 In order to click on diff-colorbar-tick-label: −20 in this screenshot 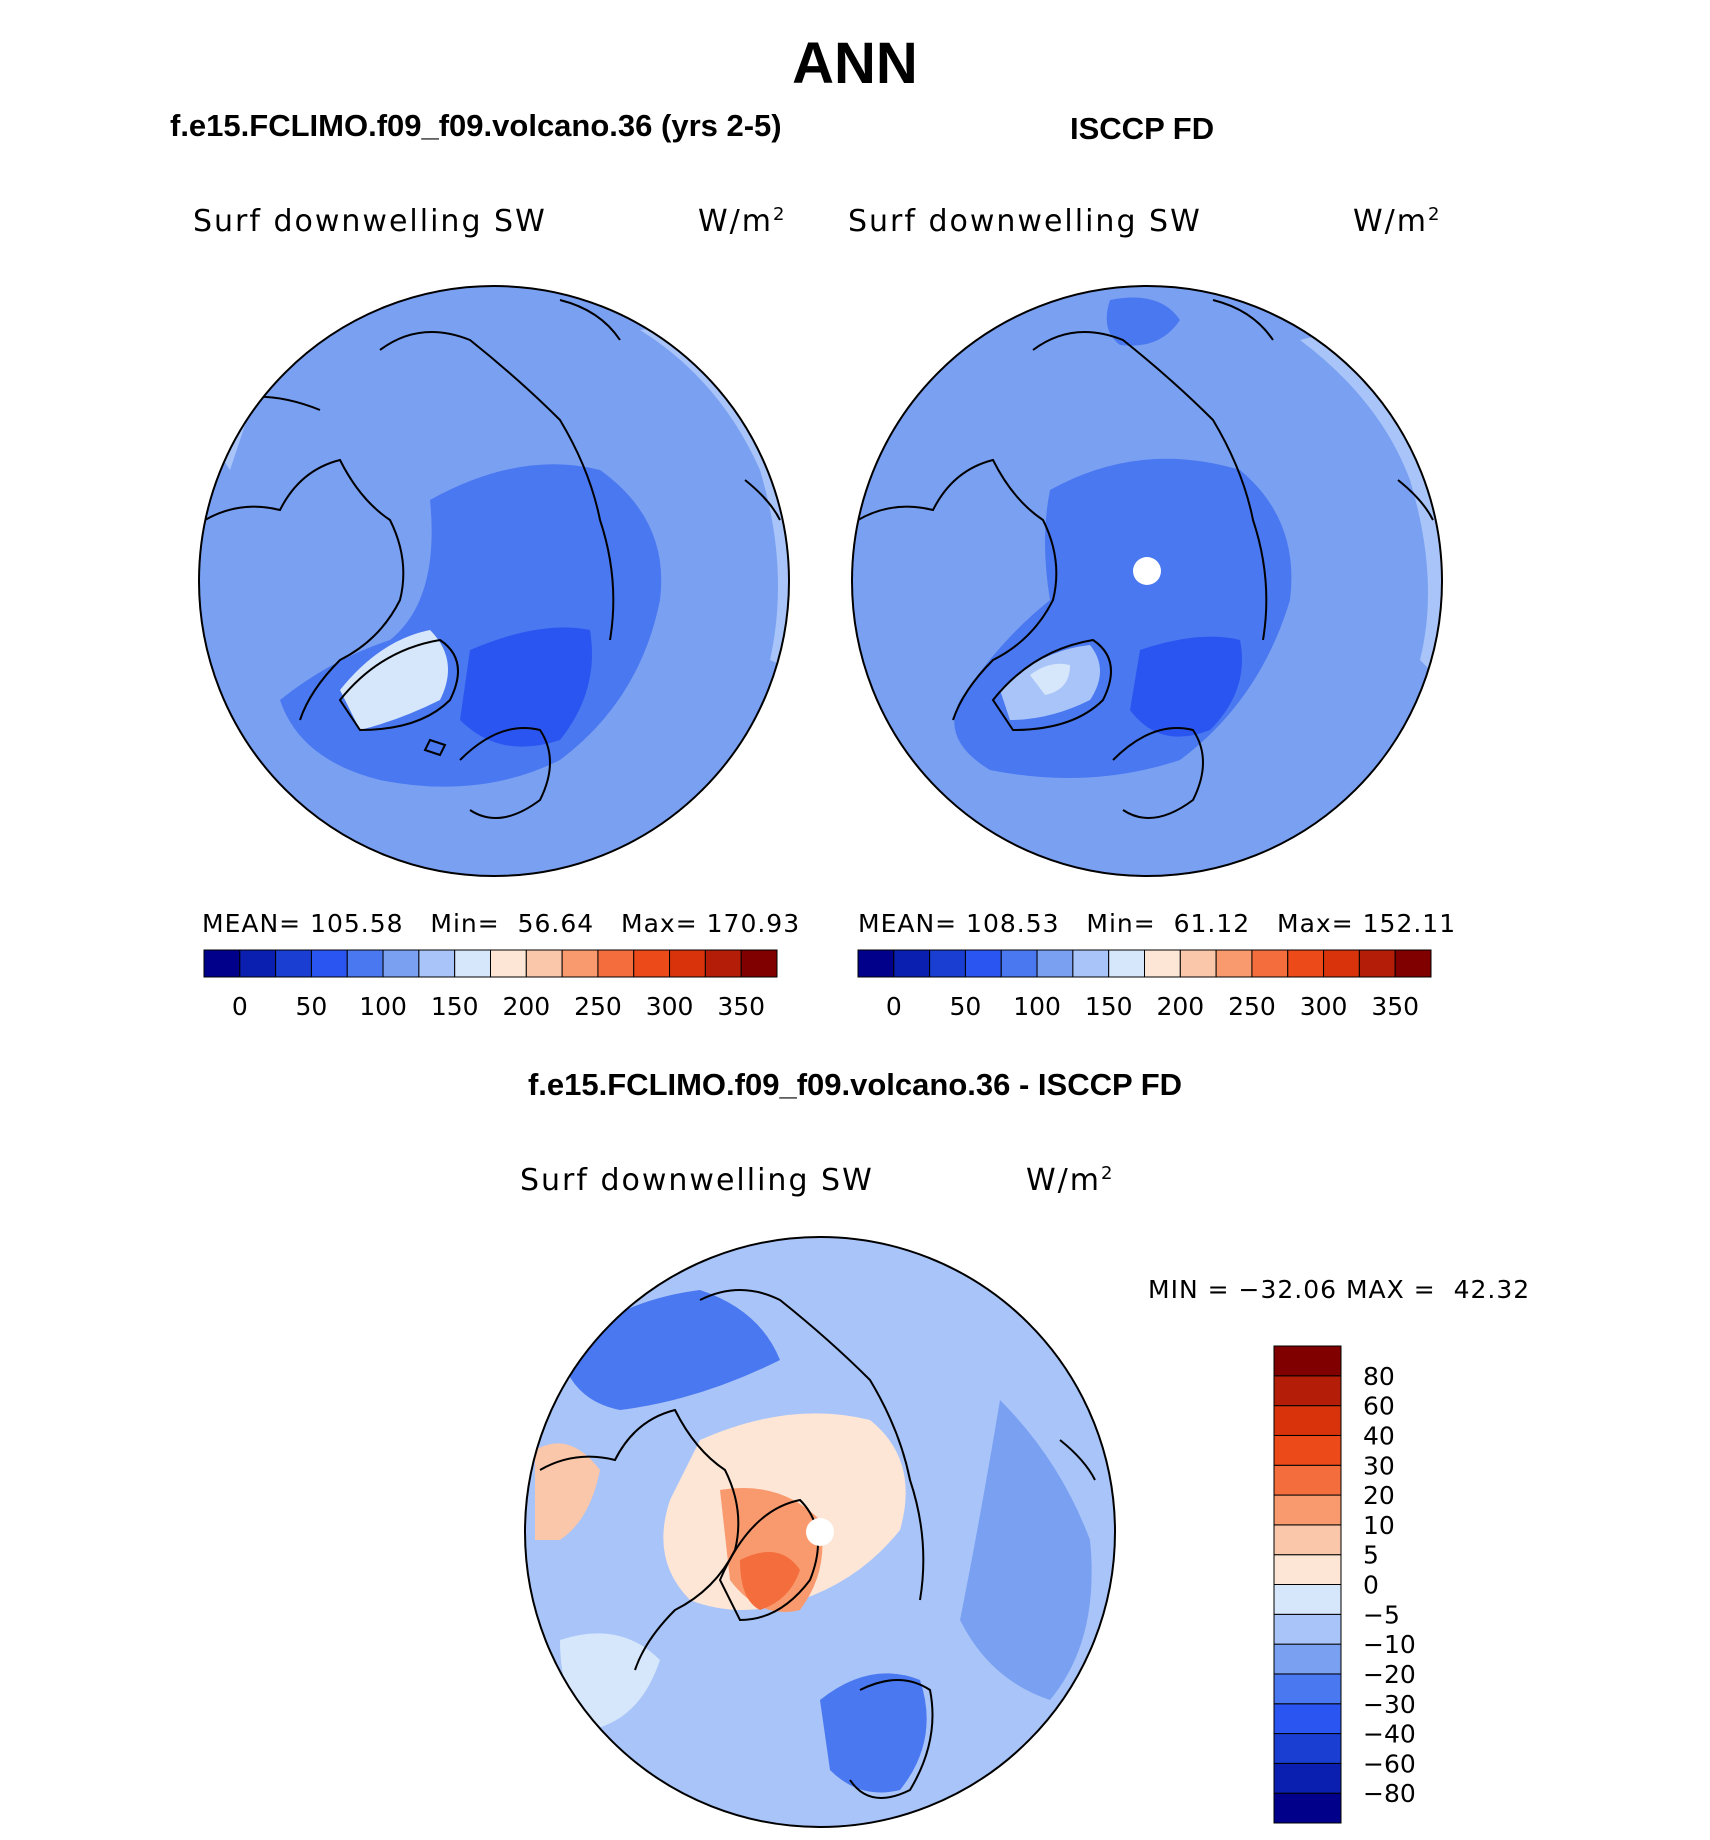, I will do `click(1389, 1674)`.